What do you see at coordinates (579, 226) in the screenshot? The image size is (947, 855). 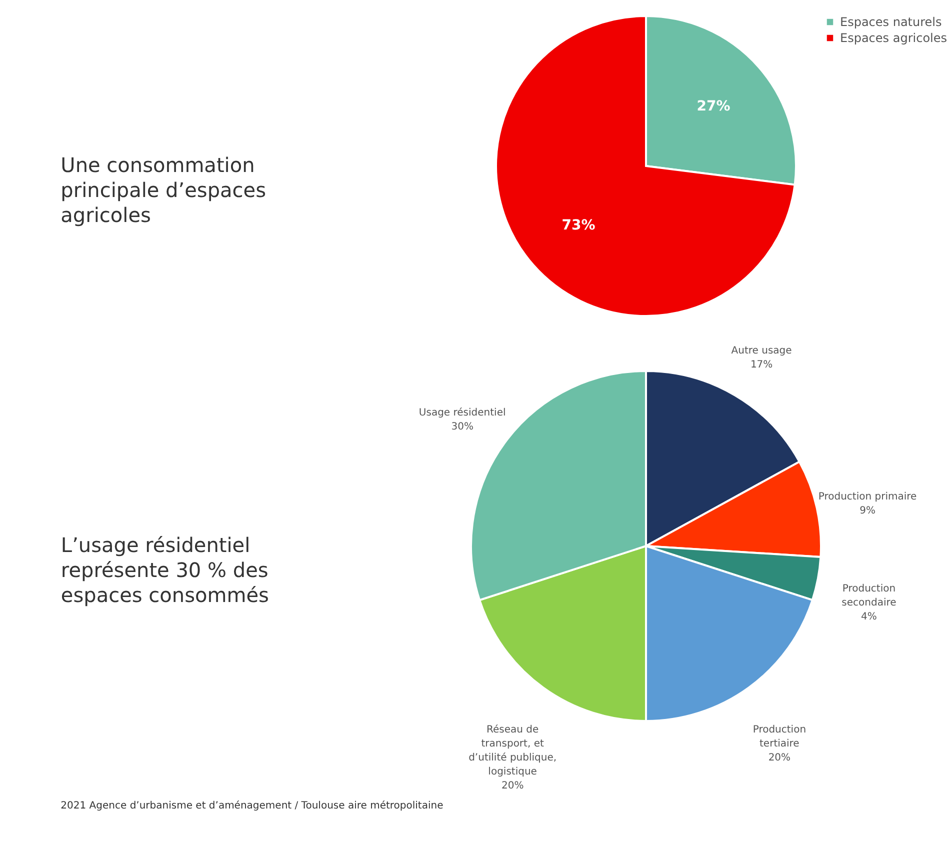 I see `data-label: 73%` at bounding box center [579, 226].